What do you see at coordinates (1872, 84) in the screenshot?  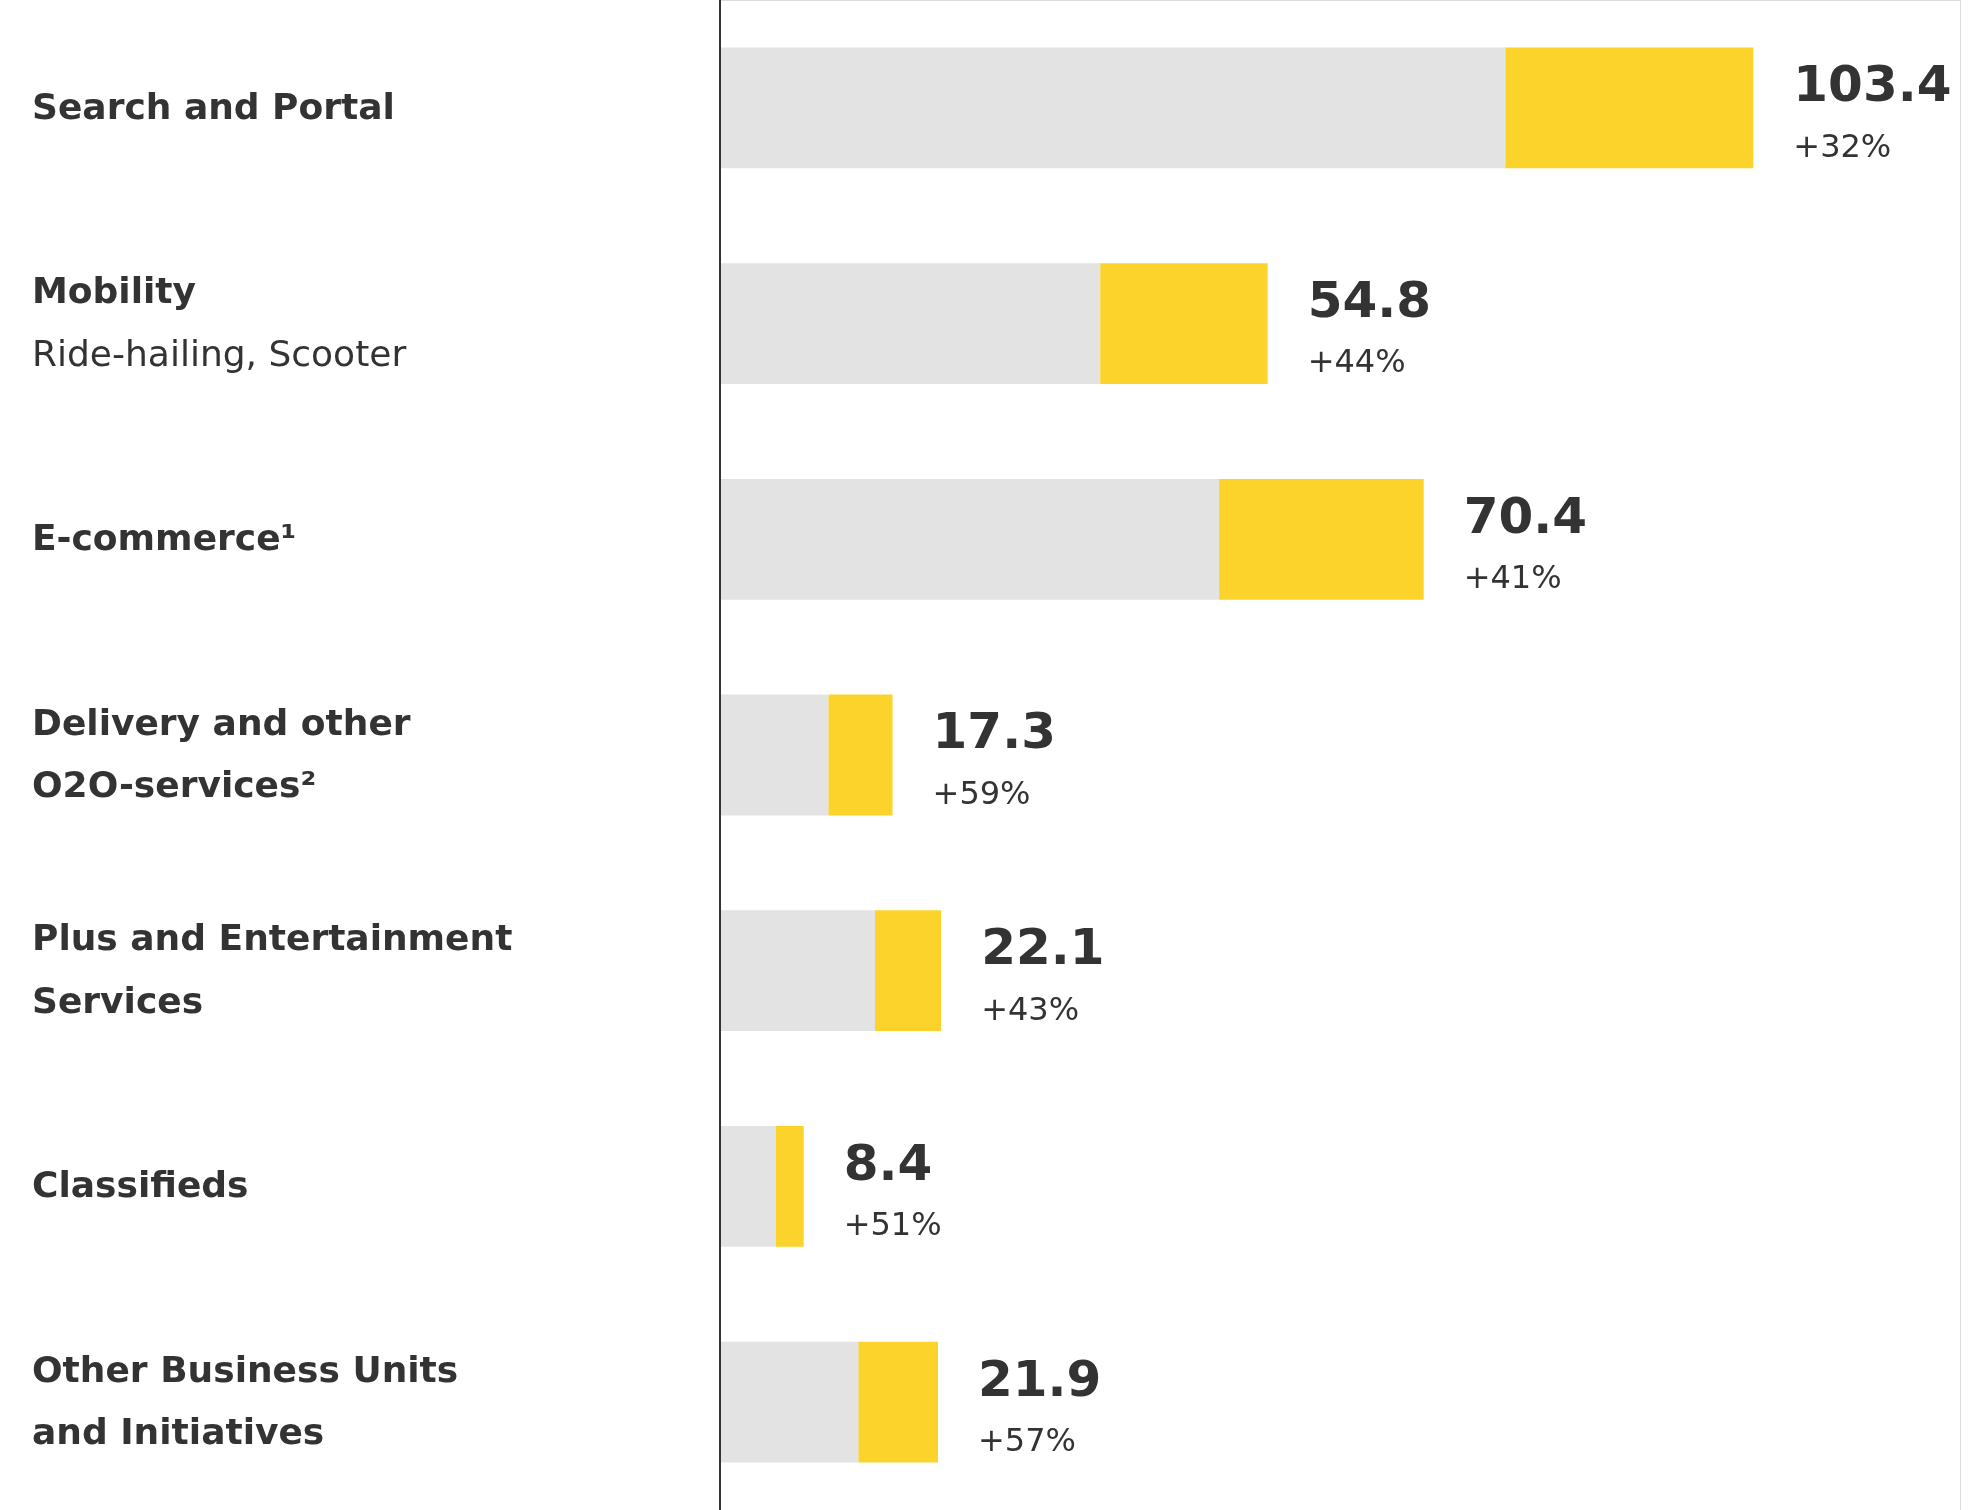 I see `text: 103.4` at bounding box center [1872, 84].